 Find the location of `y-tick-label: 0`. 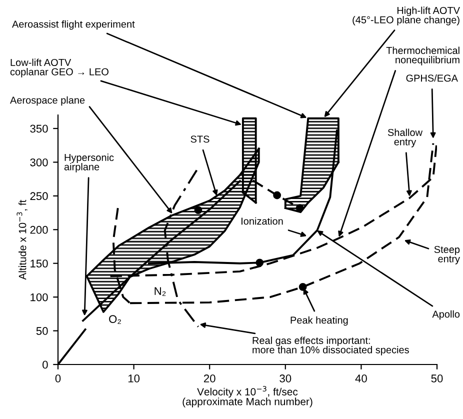

y-tick-label: 0 is located at coordinates (45, 364).